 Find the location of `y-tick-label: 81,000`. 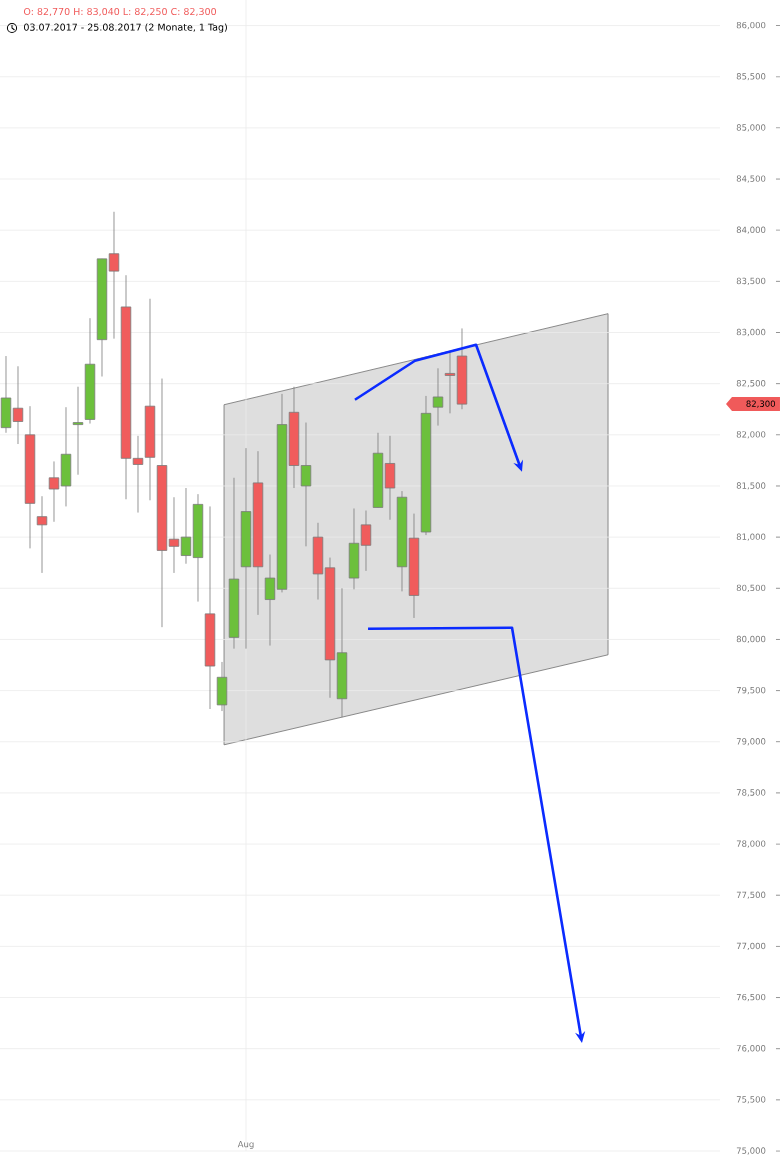

y-tick-label: 81,000 is located at coordinates (751, 537).